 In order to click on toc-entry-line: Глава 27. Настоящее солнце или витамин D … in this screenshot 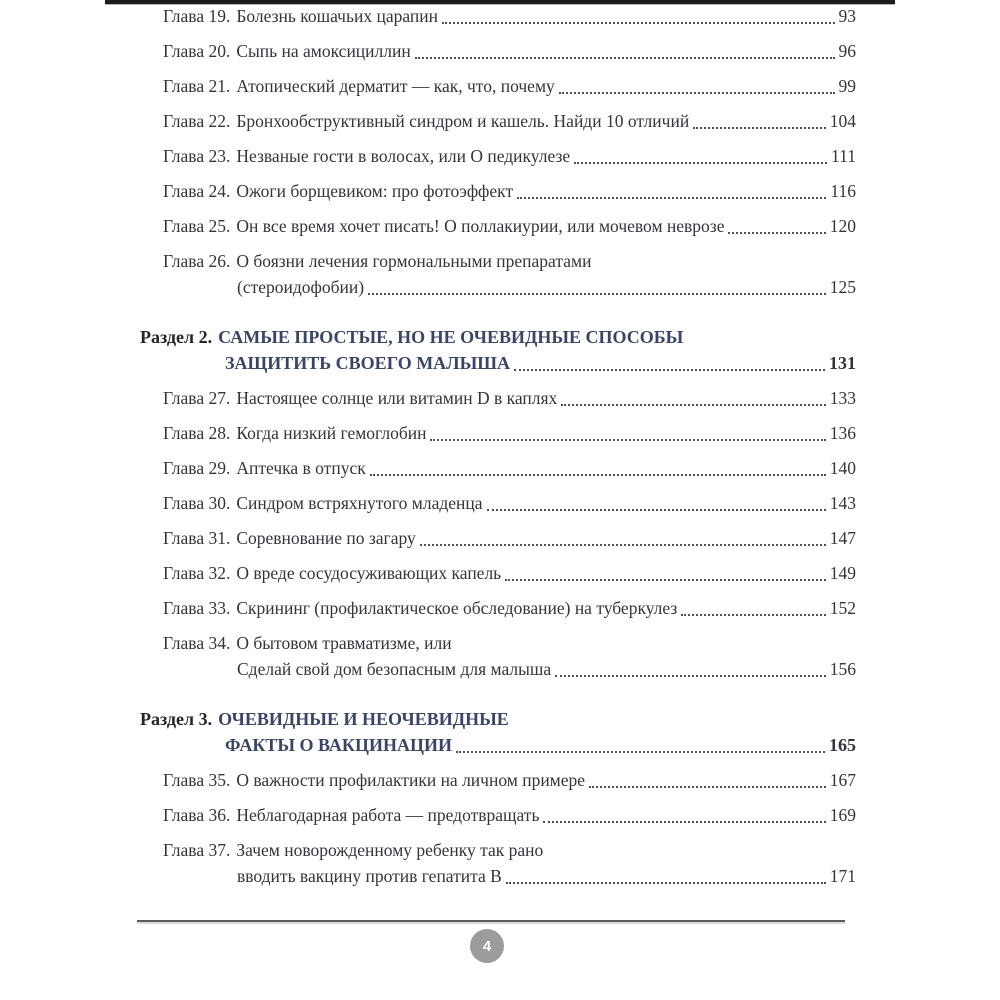, I will do `click(509, 398)`.